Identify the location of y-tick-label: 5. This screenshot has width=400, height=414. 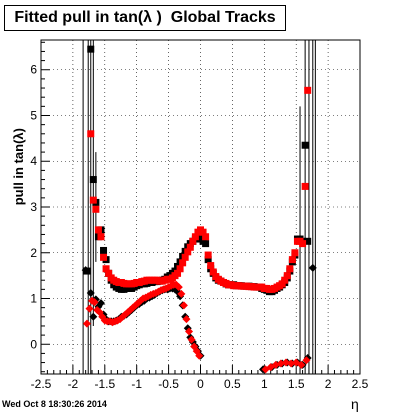
(33, 115).